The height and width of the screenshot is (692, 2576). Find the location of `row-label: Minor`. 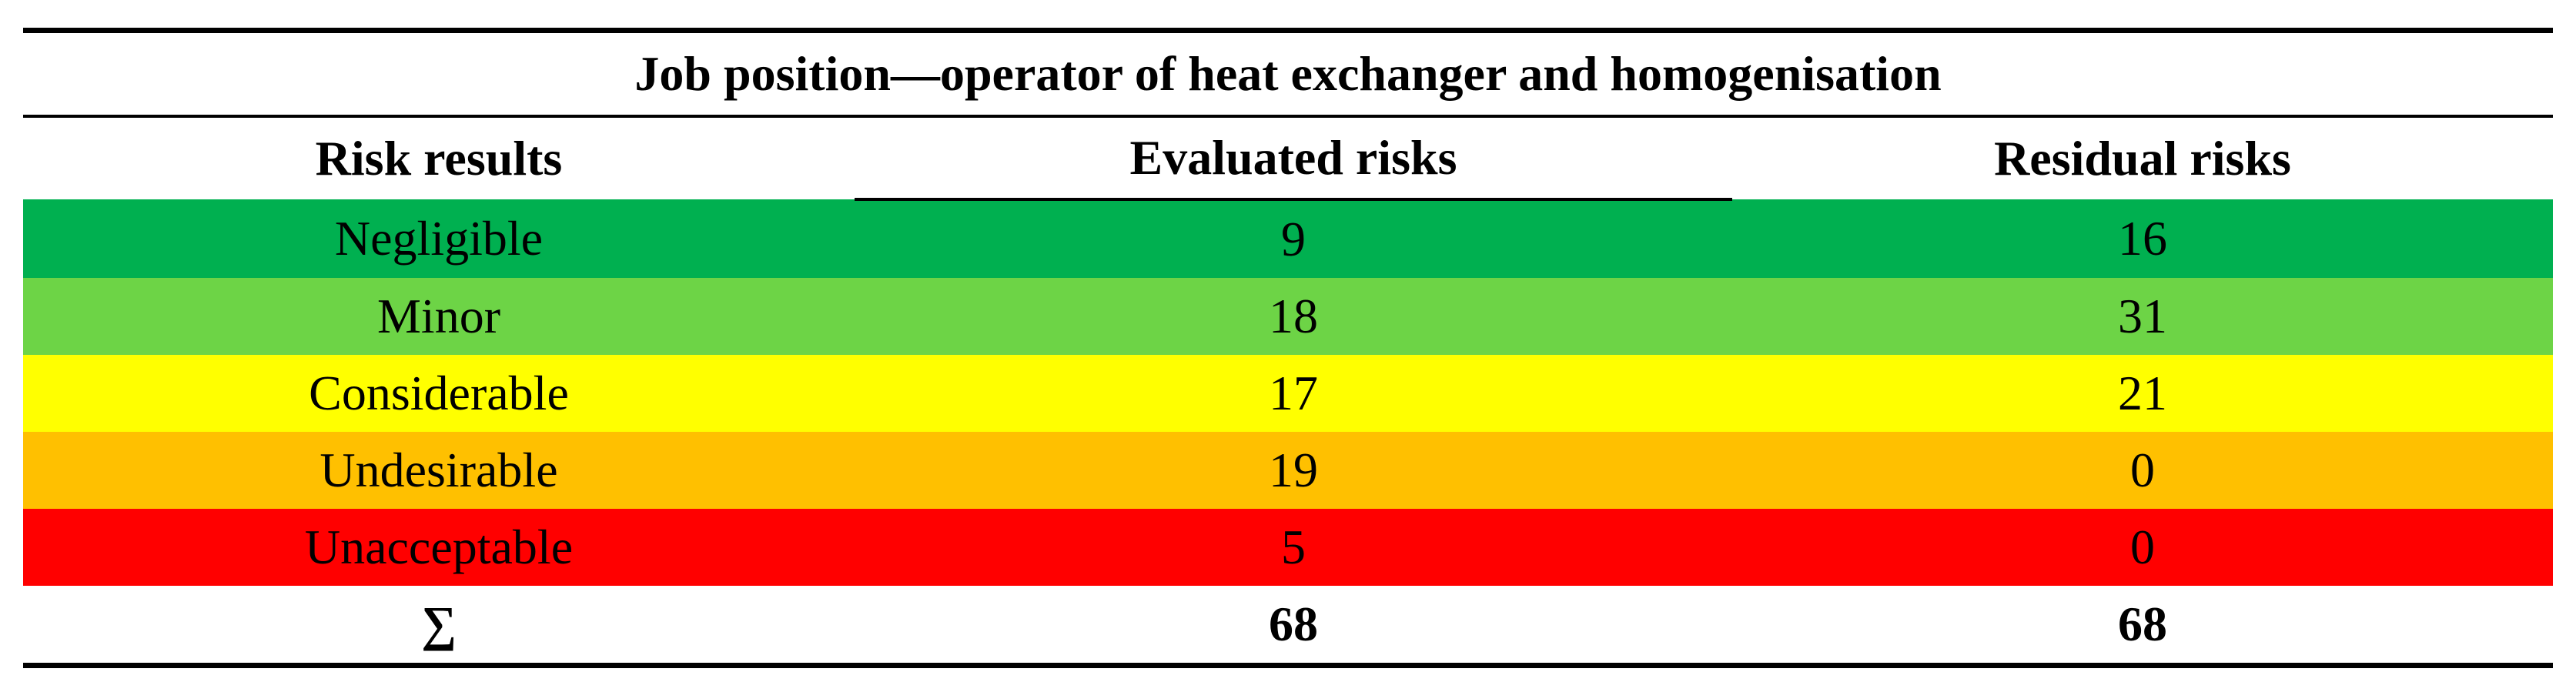

row-label: Minor is located at coordinates (439, 316).